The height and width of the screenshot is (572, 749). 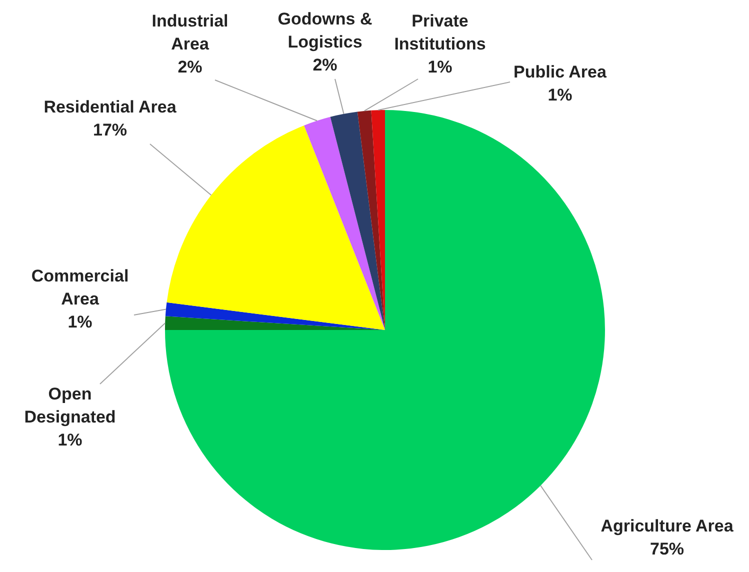 I want to click on slice-label: Industrial Area, so click(x=190, y=33).